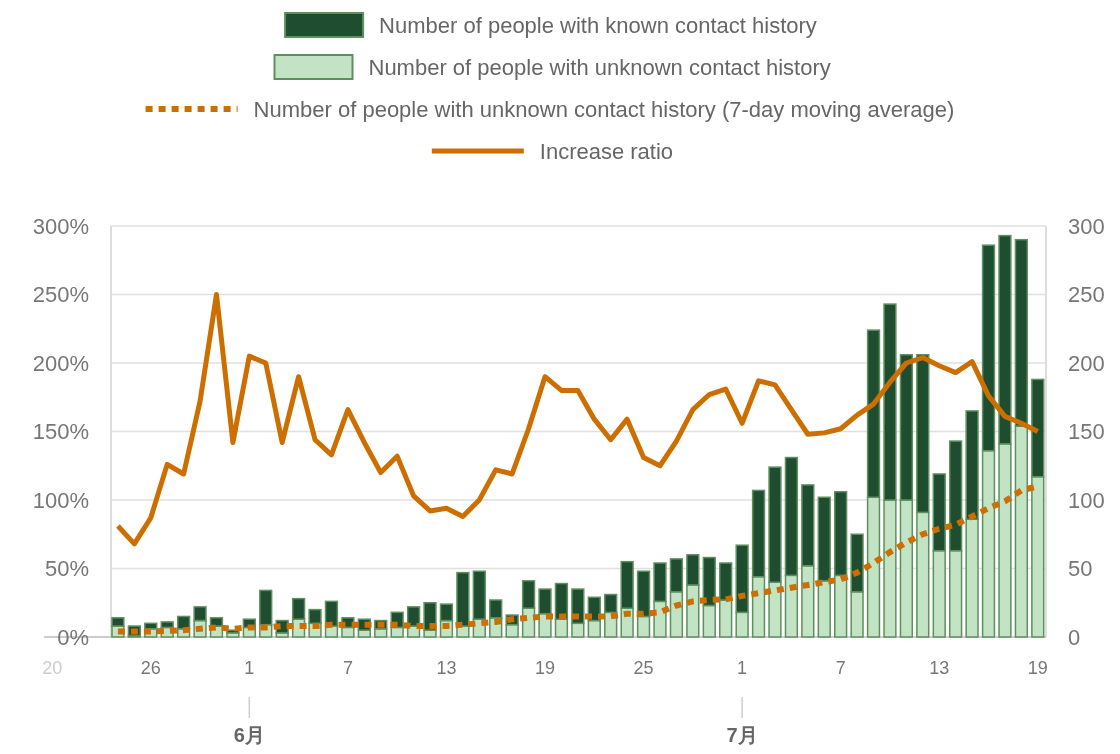 This screenshot has width=1120, height=754. What do you see at coordinates (742, 735) in the screenshot?
I see `annotation: 7月` at bounding box center [742, 735].